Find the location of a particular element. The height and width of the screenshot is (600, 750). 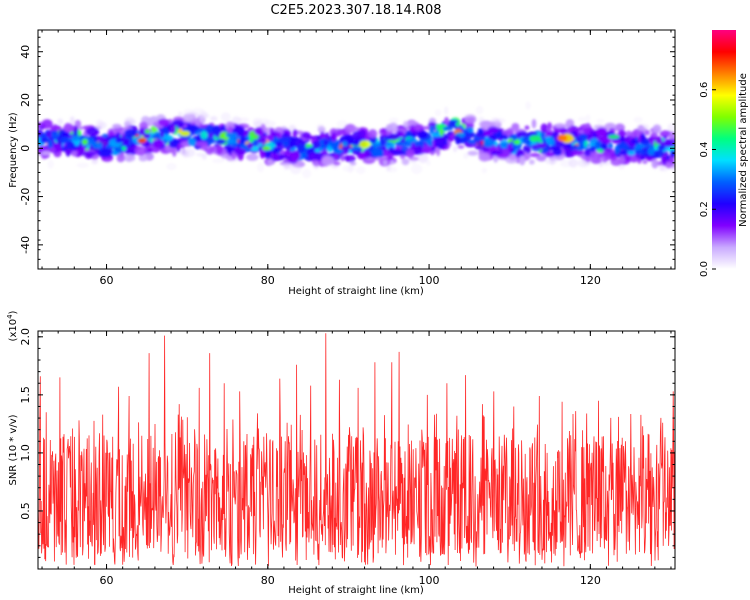

snr-tick-label: 2.0 is located at coordinates (25, 337).